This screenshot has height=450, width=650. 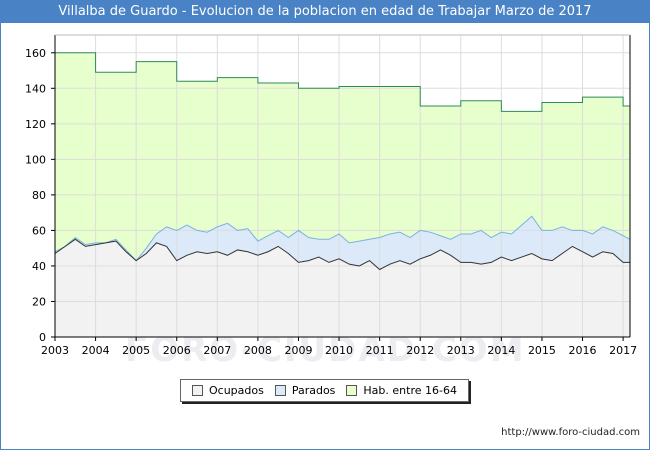 What do you see at coordinates (342, 254) in the screenshot?
I see `line-ocupados` at bounding box center [342, 254].